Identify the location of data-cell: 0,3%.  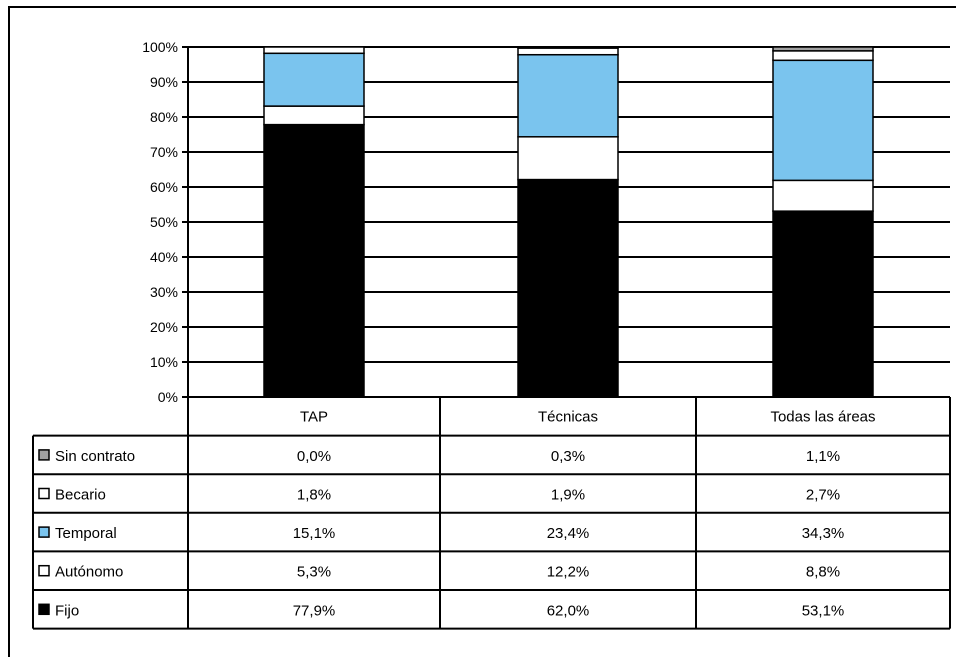
(568, 456).